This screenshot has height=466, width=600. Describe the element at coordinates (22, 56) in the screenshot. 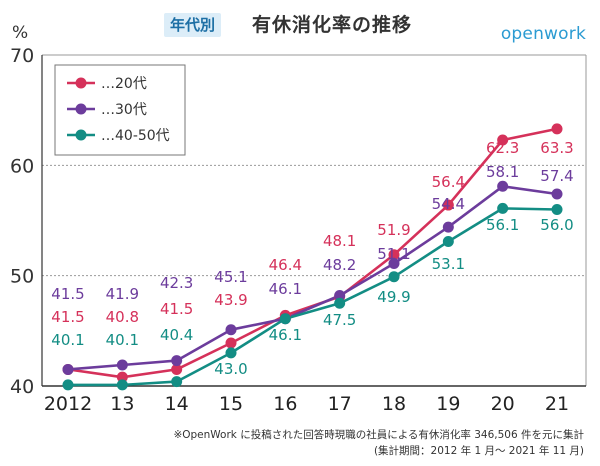

I see `y-tick-label: 70` at that location.